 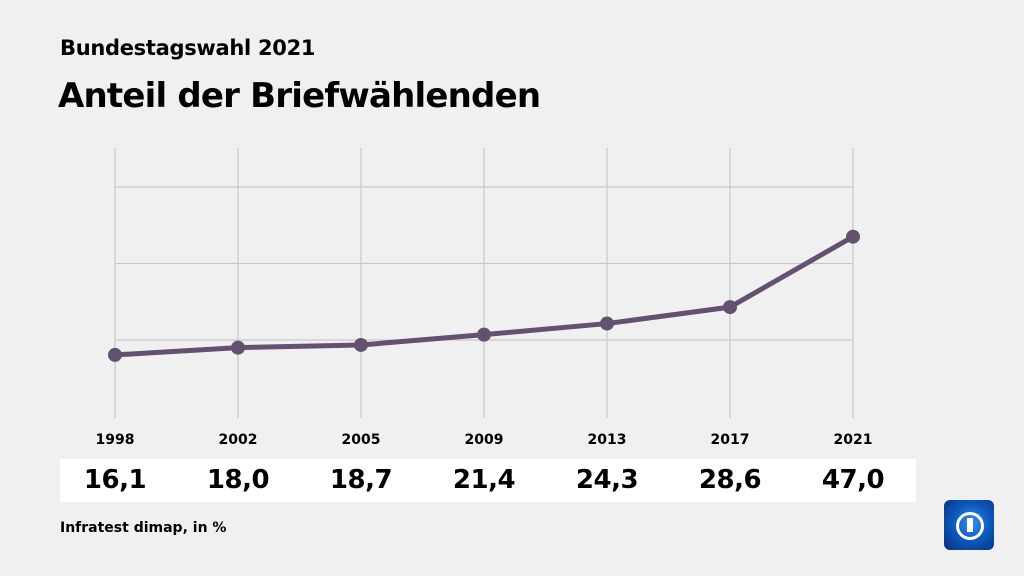 What do you see at coordinates (361, 480) in the screenshot?
I see `data-value-label: 18,7` at bounding box center [361, 480].